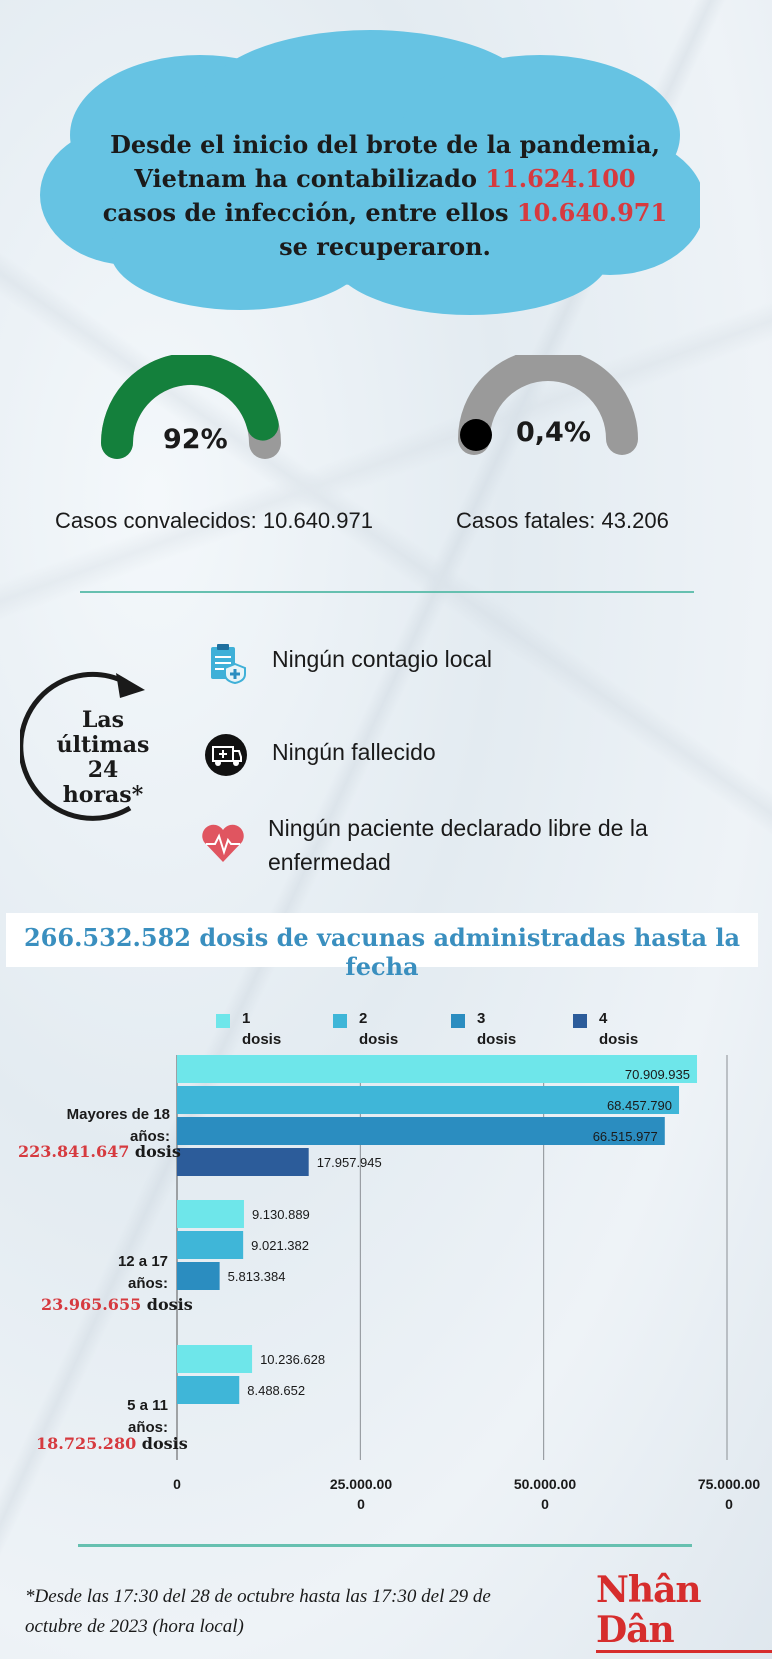 The image size is (772, 1659). Describe the element at coordinates (361, 1484) in the screenshot. I see `x-tick-25m-line1: 25.000.00` at that location.